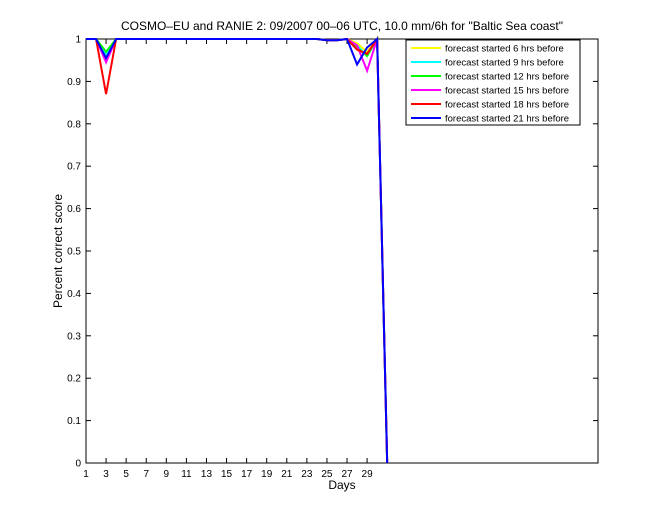 The height and width of the screenshot is (520, 660). Describe the element at coordinates (368, 474) in the screenshot. I see `x-tick-label: 29` at that location.